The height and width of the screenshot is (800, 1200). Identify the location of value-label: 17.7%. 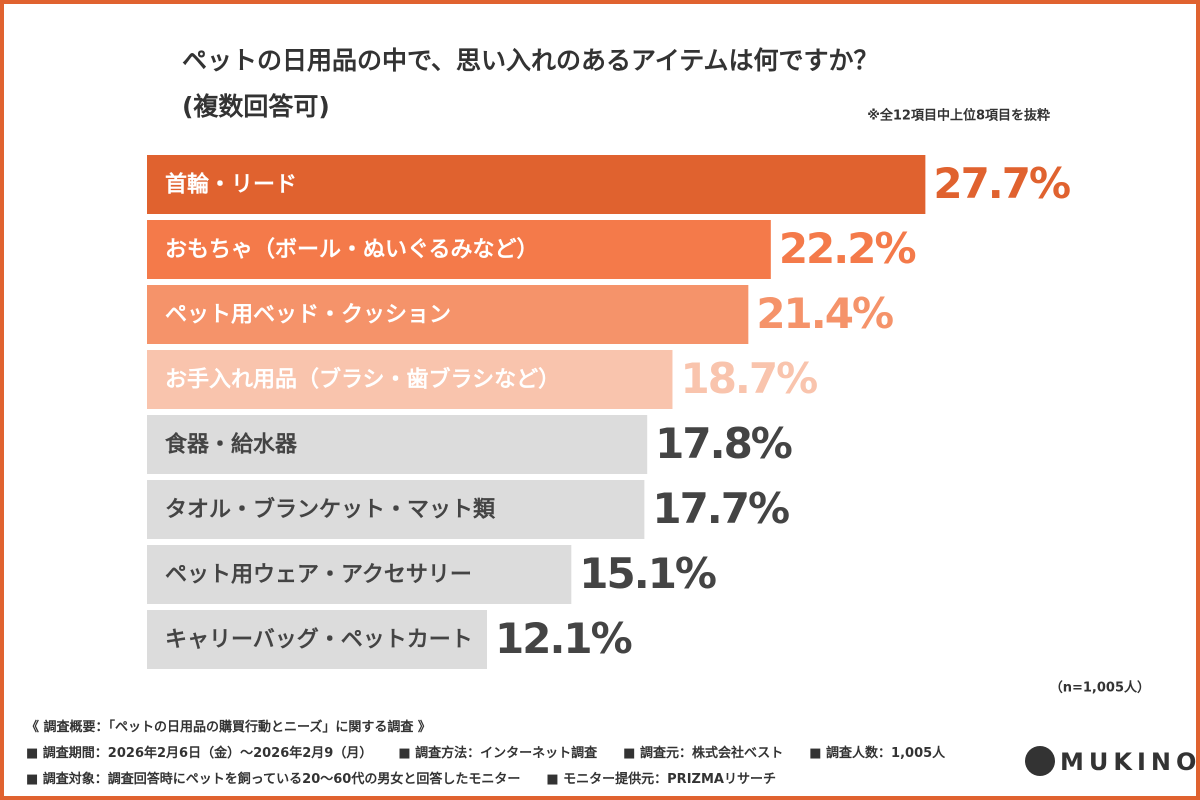
(720, 508).